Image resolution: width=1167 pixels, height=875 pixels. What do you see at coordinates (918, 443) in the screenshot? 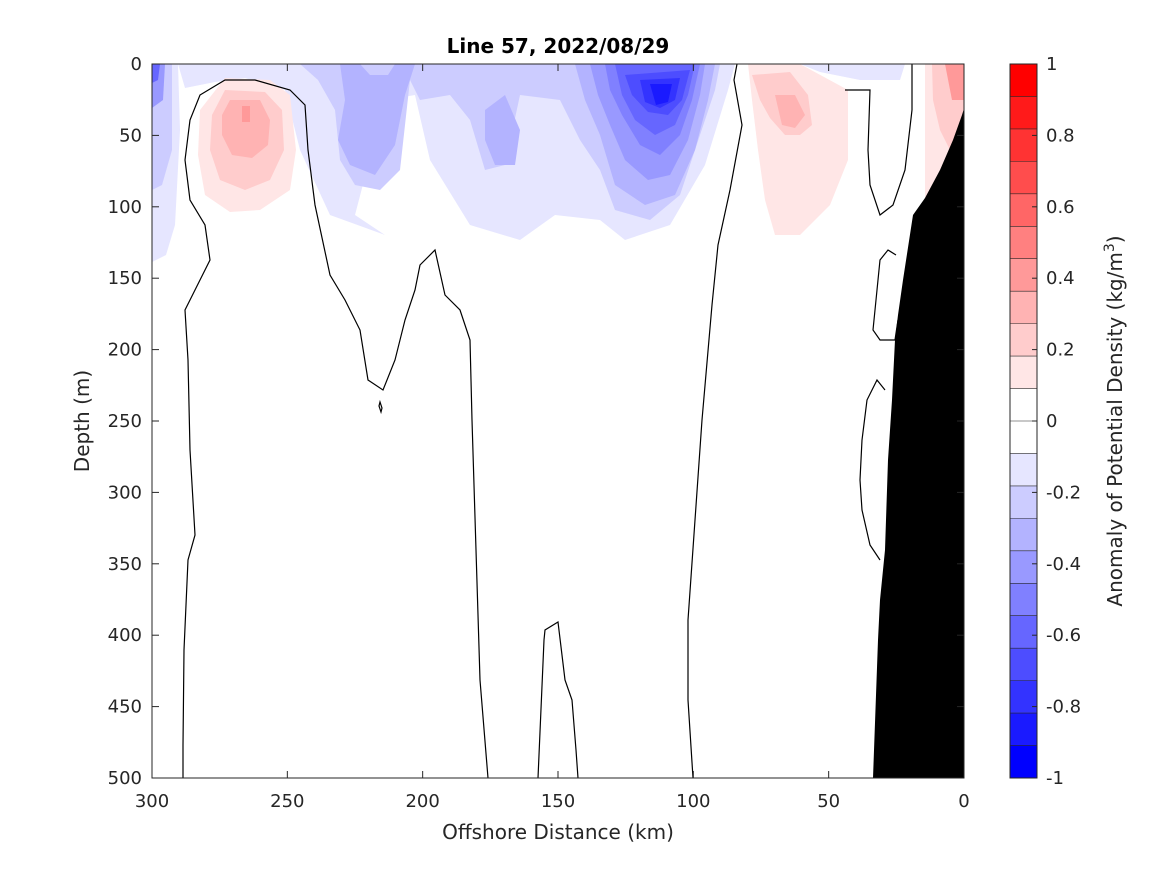
I see `bathymetry-landmass` at bounding box center [918, 443].